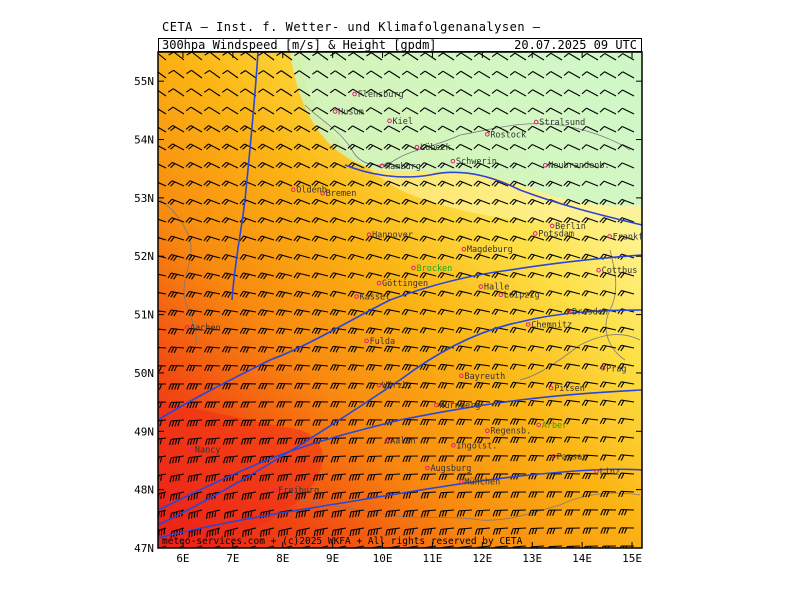 Image resolution: width=800 pixels, height=600 pixels. I want to click on city-label: Husum, so click(351, 113).